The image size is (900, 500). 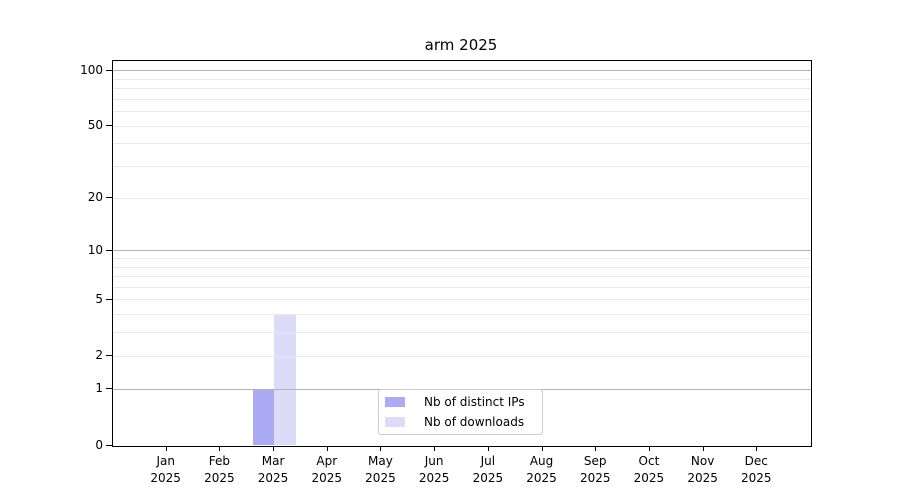 I want to click on y-tick-label: 20, so click(x=95, y=197).